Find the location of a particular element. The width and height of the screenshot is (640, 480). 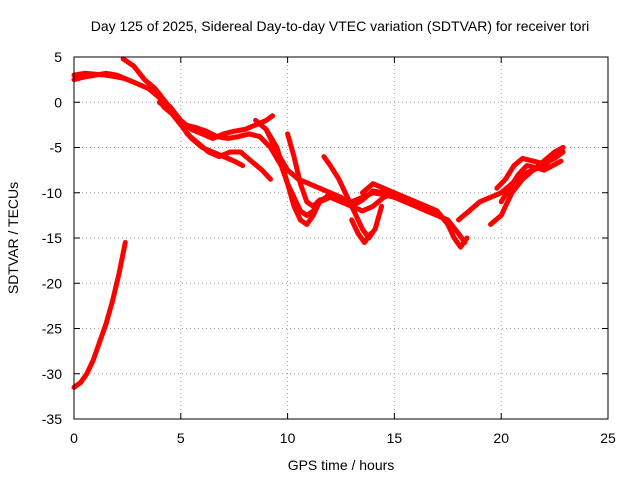

y-tick-label: 5 is located at coordinates (58, 57).